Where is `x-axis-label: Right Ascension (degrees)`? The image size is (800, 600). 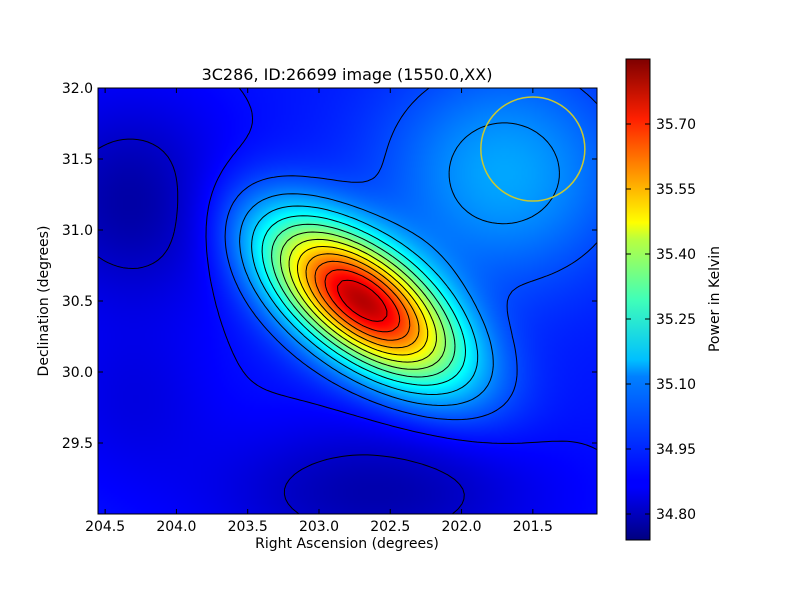
x-axis-label: Right Ascension (degrees) is located at coordinates (347, 544).